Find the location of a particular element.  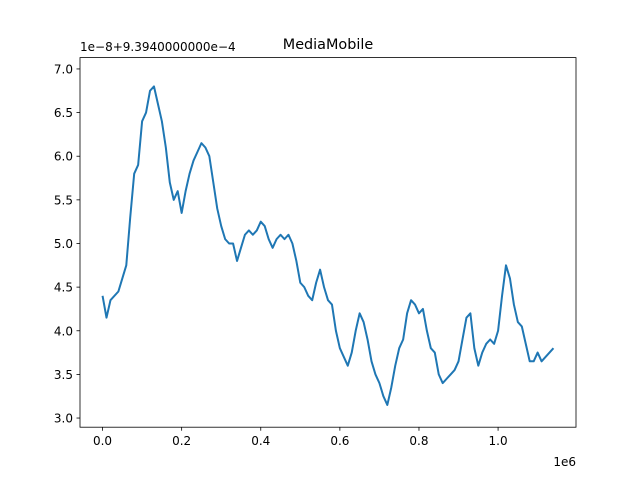

y-tick-label: 6.0 is located at coordinates (63, 157).